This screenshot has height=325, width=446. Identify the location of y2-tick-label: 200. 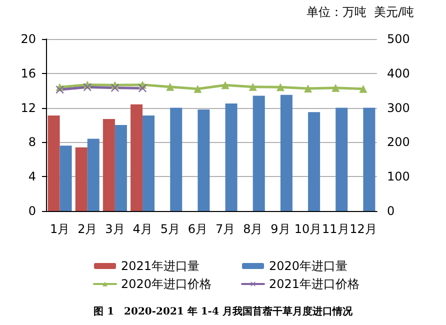
(398, 142).